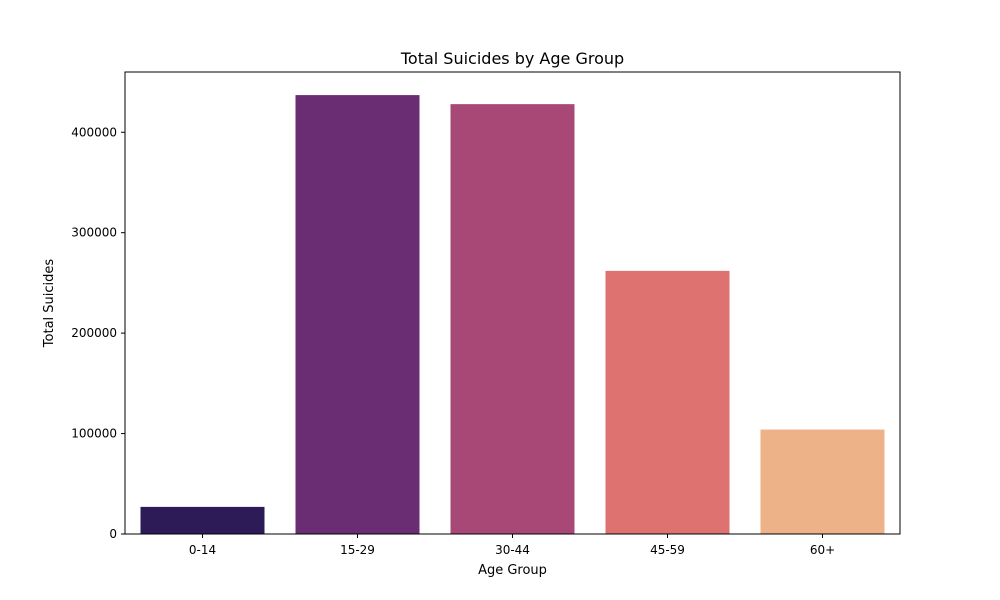 The height and width of the screenshot is (600, 1000). What do you see at coordinates (512, 58) in the screenshot?
I see `chart-title: Total Suicides by Age Group` at bounding box center [512, 58].